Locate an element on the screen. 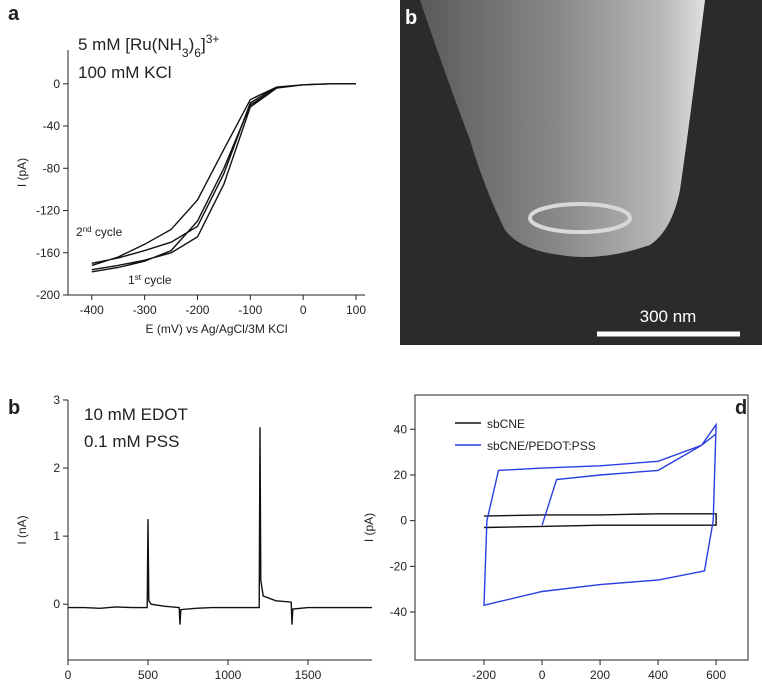  y-tick-label: -160 is located at coordinates (48, 253).